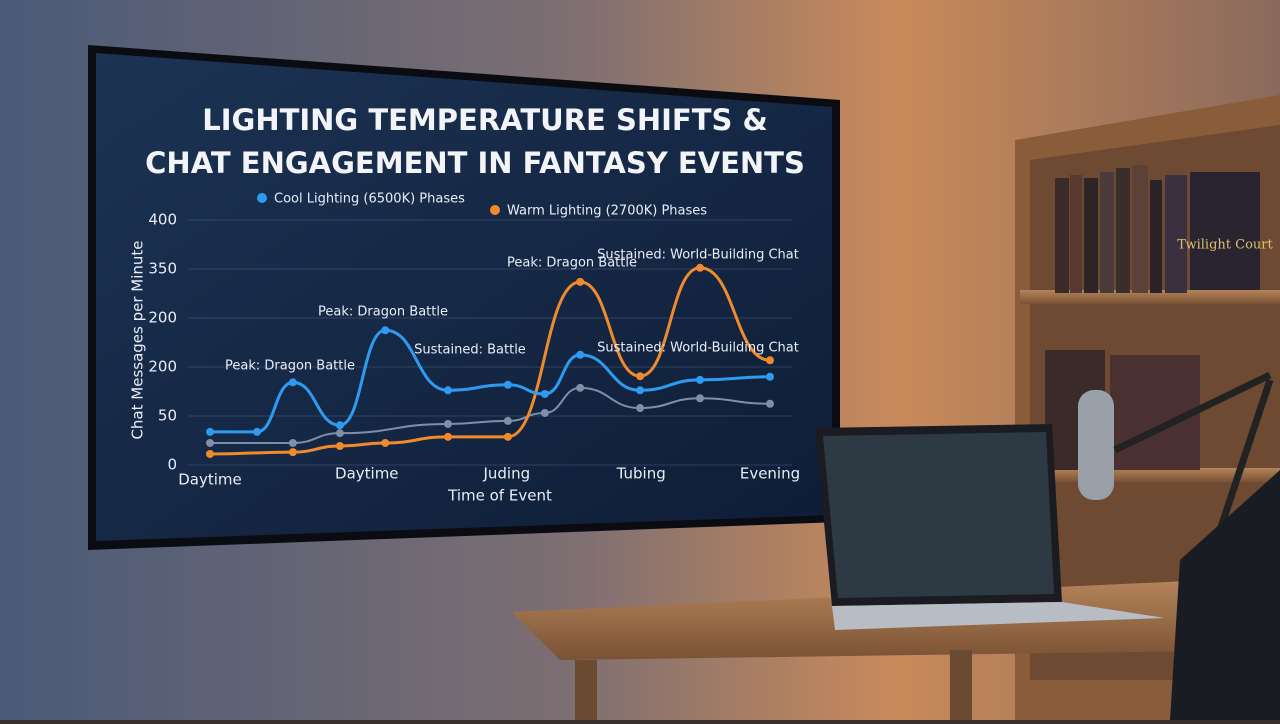  Describe the element at coordinates (1225, 595) in the screenshot. I see `chair` at that location.